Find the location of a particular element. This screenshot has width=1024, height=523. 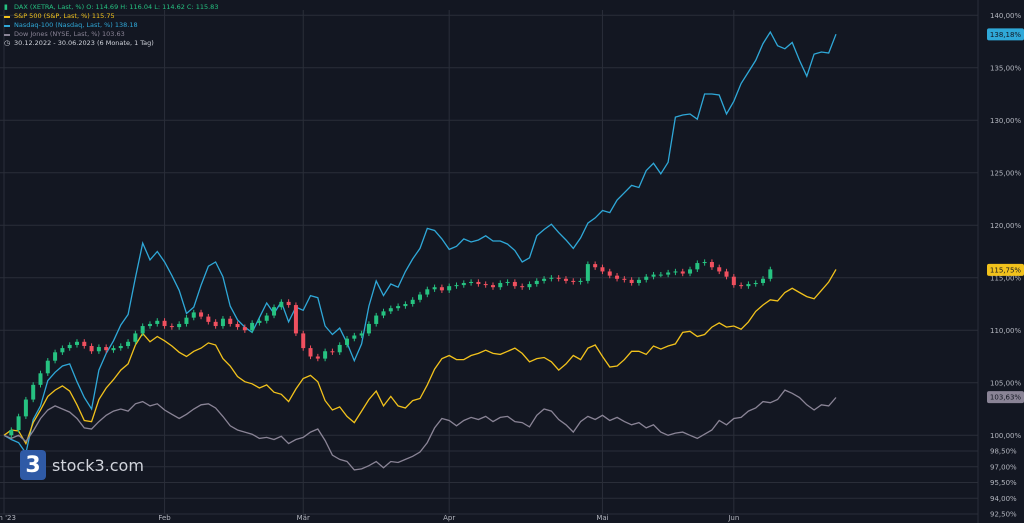

brand-watermark: 3 stock3.com is located at coordinates (82, 465).